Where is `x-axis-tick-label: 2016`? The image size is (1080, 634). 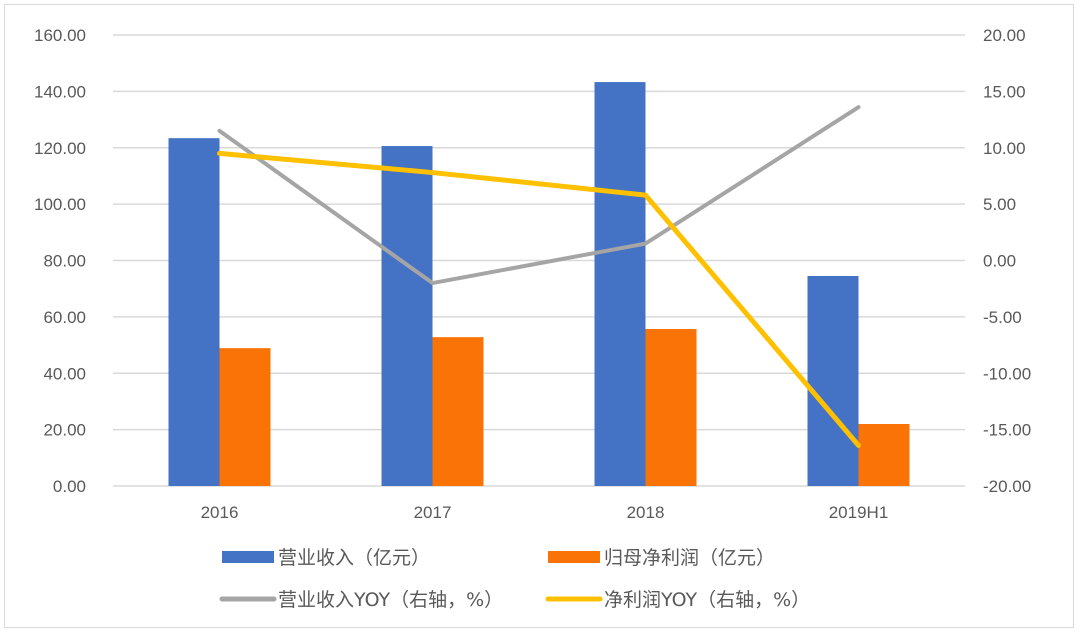 x-axis-tick-label: 2016 is located at coordinates (220, 512).